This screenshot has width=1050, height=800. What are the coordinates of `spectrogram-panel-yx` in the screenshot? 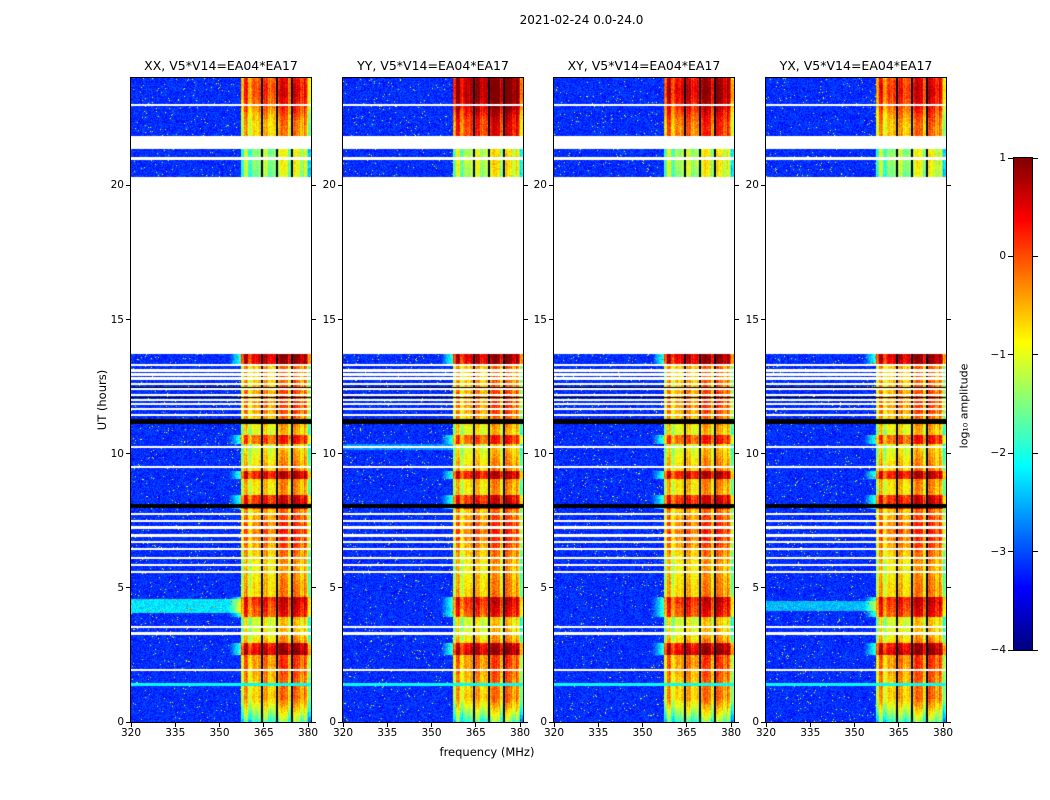 It's located at (856, 400).